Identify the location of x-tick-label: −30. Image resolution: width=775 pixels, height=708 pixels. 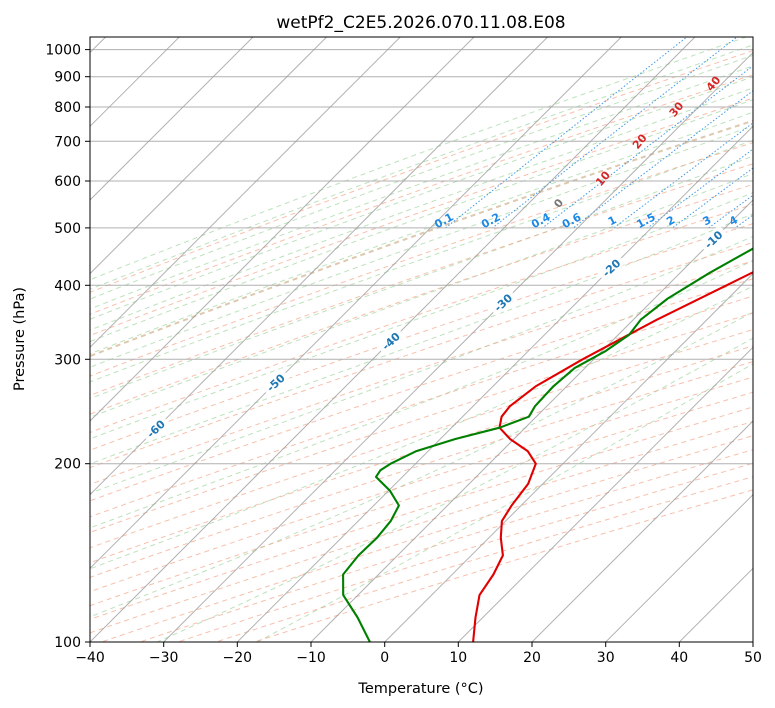
(164, 658).